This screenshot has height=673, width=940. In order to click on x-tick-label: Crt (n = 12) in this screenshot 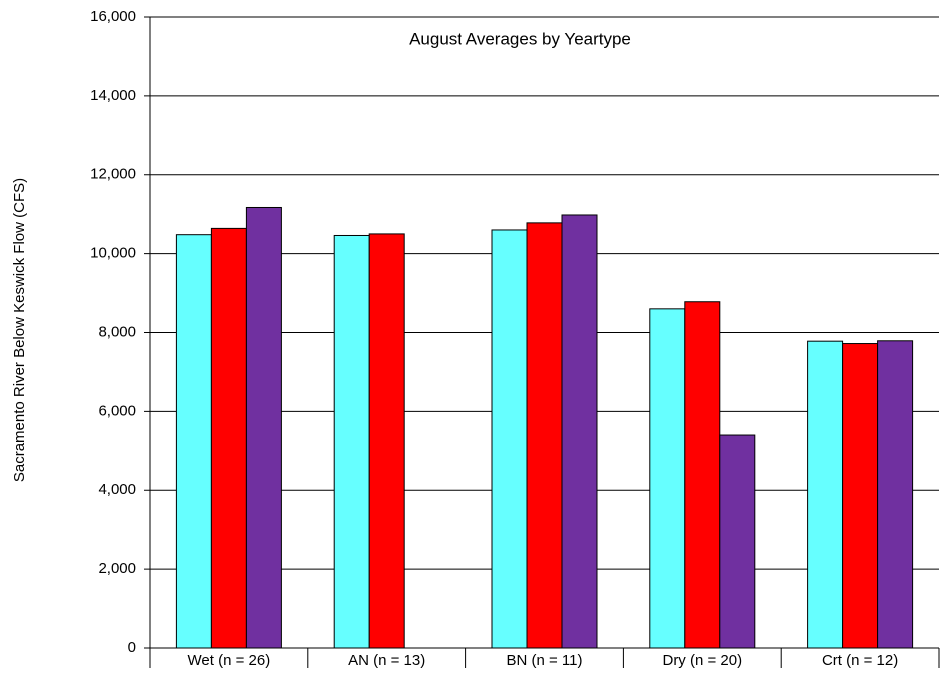, I will do `click(860, 660)`.